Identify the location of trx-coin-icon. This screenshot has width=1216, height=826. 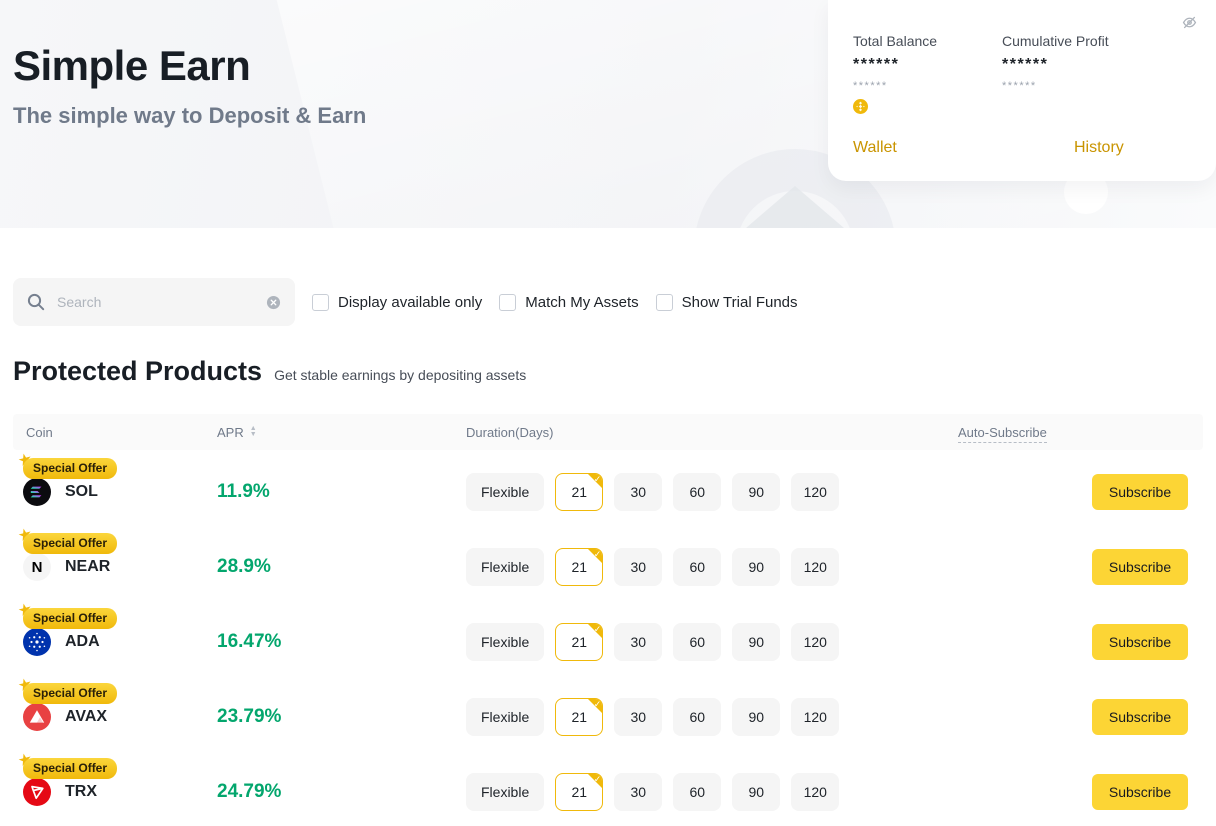
(37, 791).